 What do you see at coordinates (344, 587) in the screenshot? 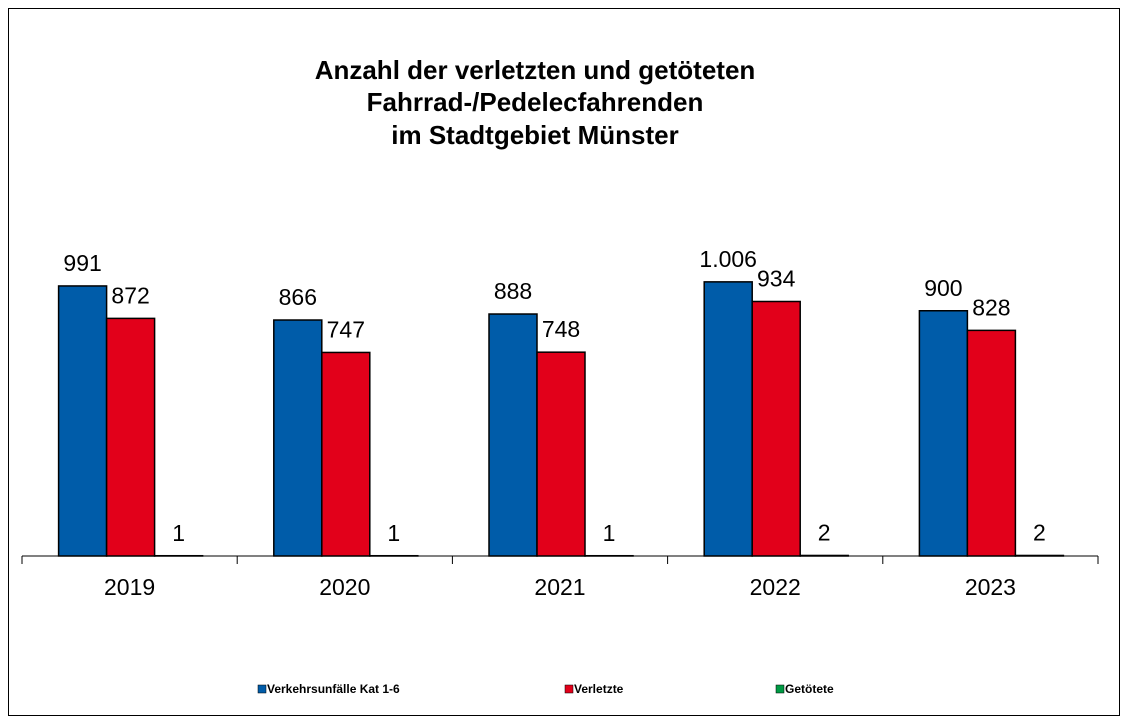
I see `x-tick-label: 2020` at bounding box center [344, 587].